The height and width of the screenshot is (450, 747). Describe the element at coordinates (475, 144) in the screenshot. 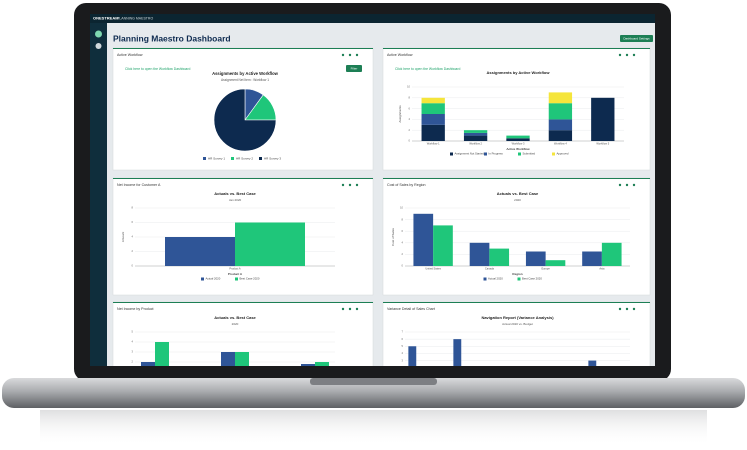

I see `x-tick-label: Workflow 2` at that location.